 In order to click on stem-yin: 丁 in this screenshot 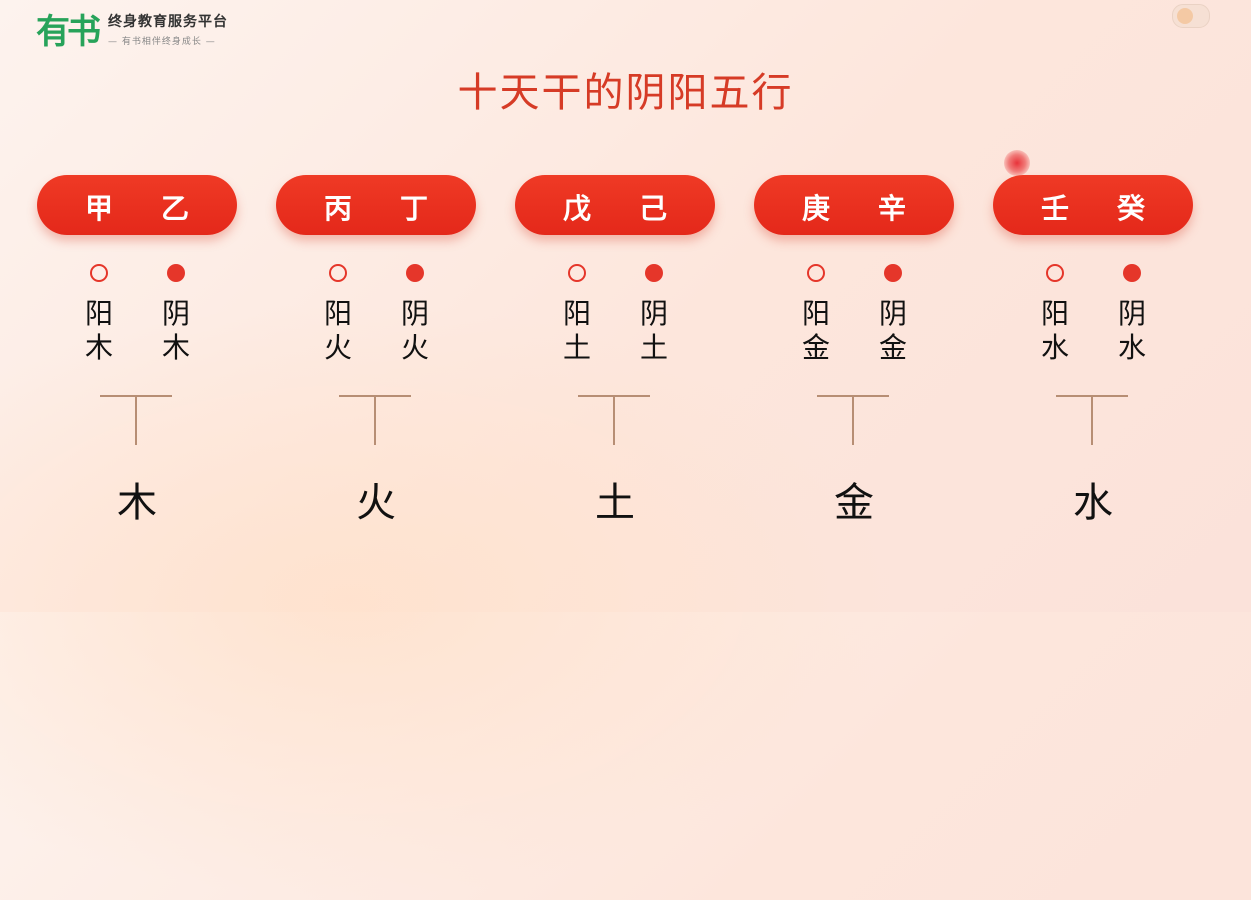, I will do `click(413, 208)`.